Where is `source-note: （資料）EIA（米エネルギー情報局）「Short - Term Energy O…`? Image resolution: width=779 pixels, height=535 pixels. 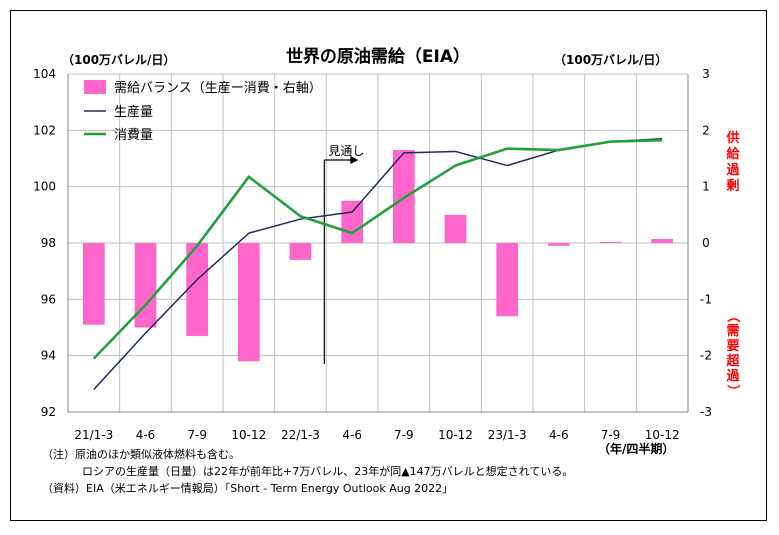 source-note: （資料）EIA（米エネルギー情報局）「Short - Term Energy O… is located at coordinates (248, 488).